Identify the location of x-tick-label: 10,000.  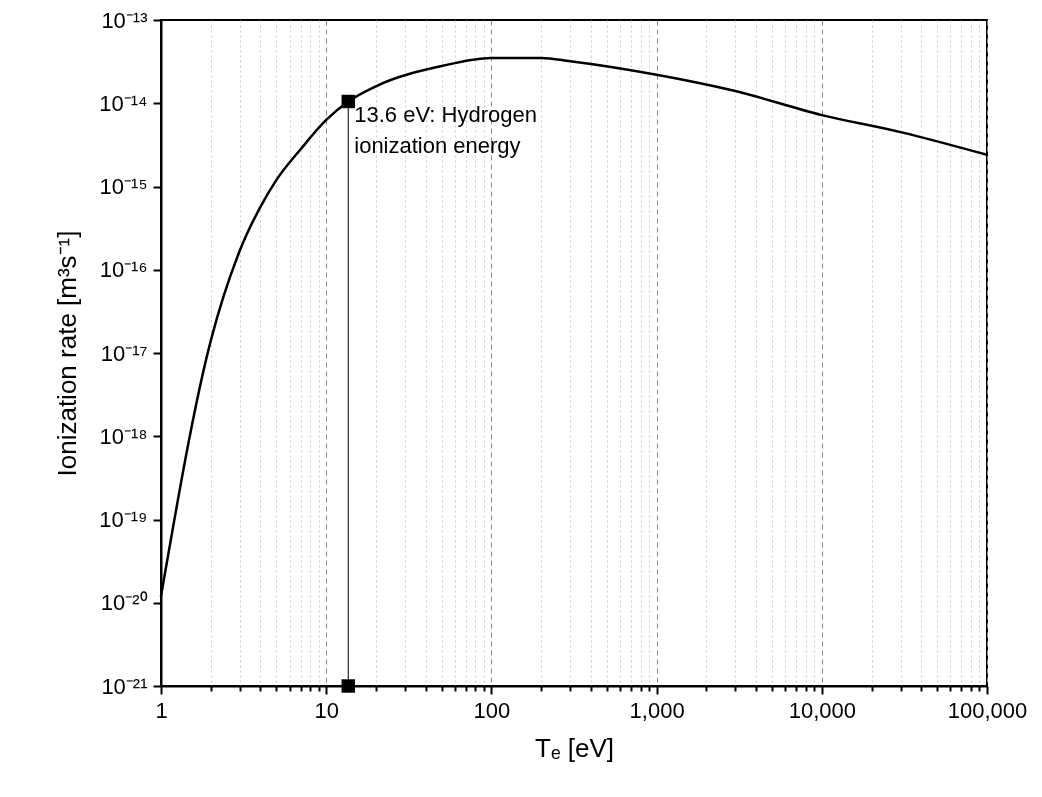
(822, 710).